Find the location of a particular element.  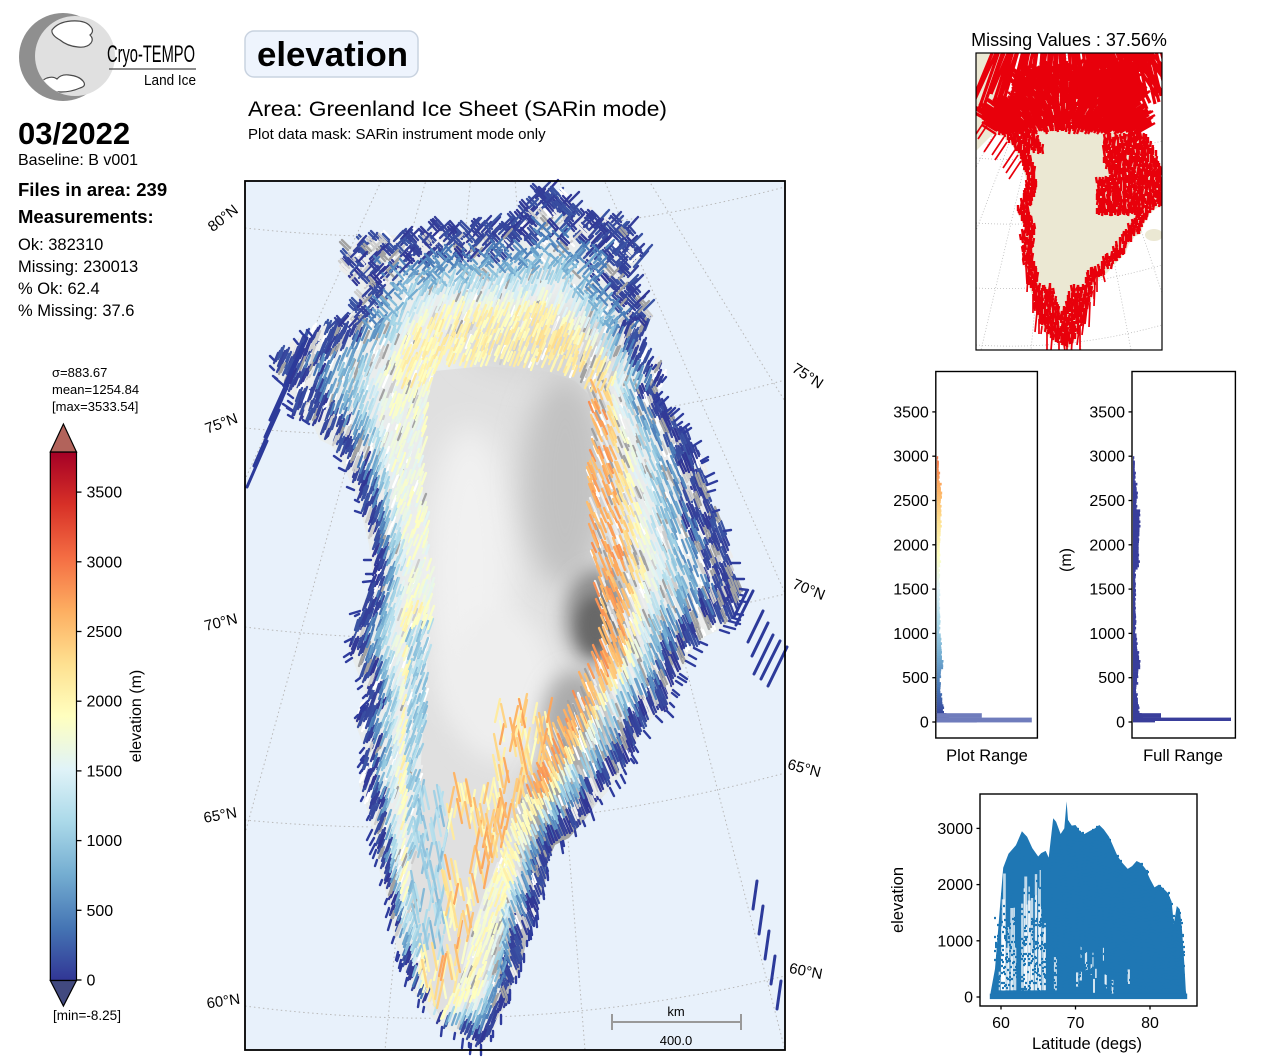

svg-text: [max=3533.54] is located at coordinates (95, 406).